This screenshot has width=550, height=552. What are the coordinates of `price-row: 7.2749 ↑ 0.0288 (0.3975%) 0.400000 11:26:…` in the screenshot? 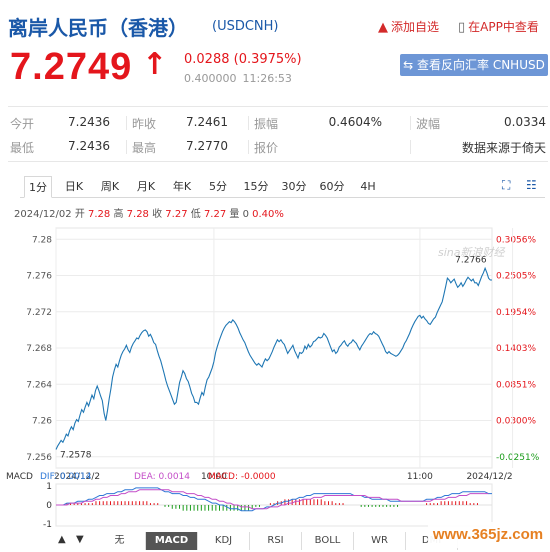 It's located at (278, 69).